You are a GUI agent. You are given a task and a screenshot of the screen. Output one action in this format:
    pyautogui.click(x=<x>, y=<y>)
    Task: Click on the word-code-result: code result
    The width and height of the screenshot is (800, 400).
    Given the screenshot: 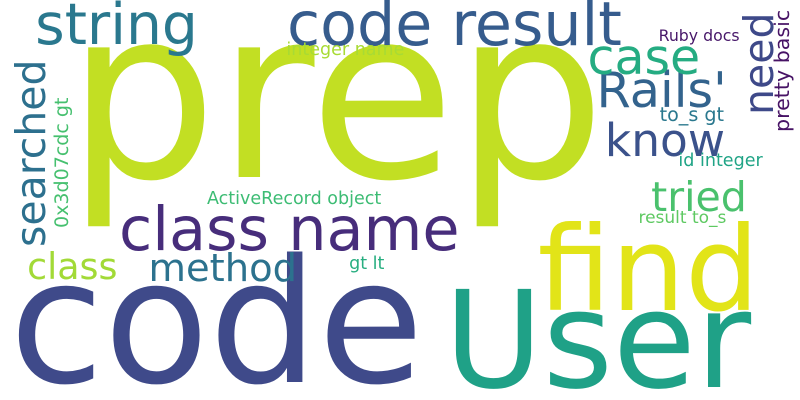 What is the action you would take?
    pyautogui.click(x=454, y=30)
    